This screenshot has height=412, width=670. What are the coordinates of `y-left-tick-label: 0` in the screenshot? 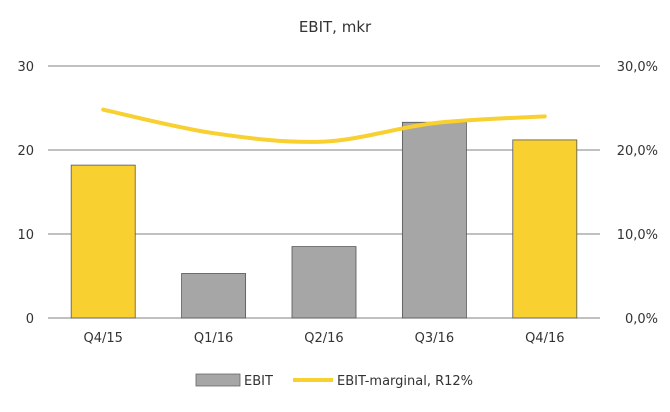 It's located at (30, 319).